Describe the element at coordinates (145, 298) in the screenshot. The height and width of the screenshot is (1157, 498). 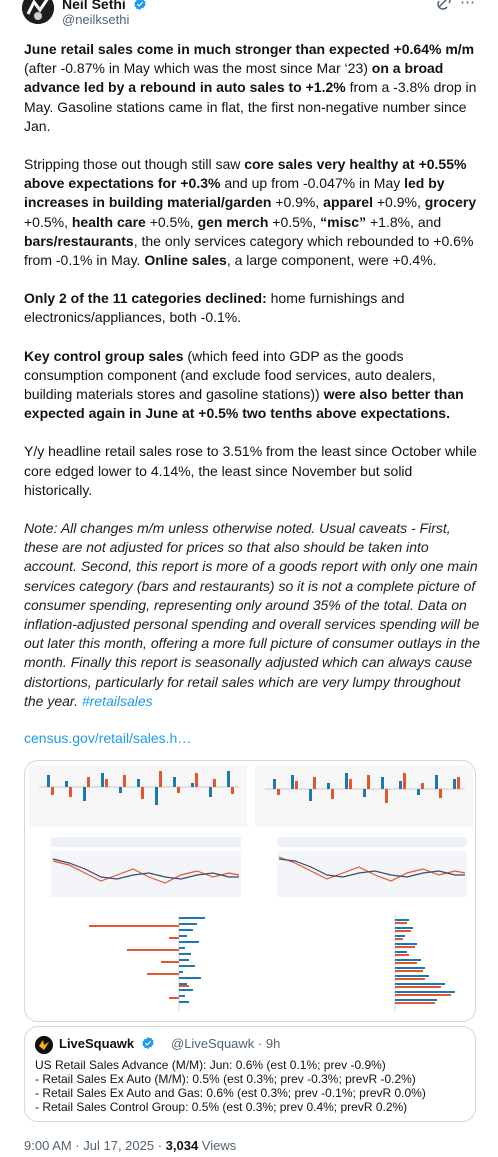
I see `bold-segment: Only 2 of the 11 categories declined:` at that location.